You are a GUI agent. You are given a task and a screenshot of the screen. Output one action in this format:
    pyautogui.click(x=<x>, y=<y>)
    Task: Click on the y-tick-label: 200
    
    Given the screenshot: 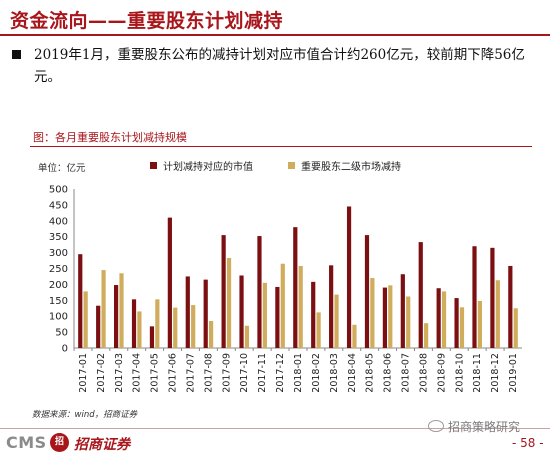 What is the action you would take?
    pyautogui.click(x=58, y=285)
    